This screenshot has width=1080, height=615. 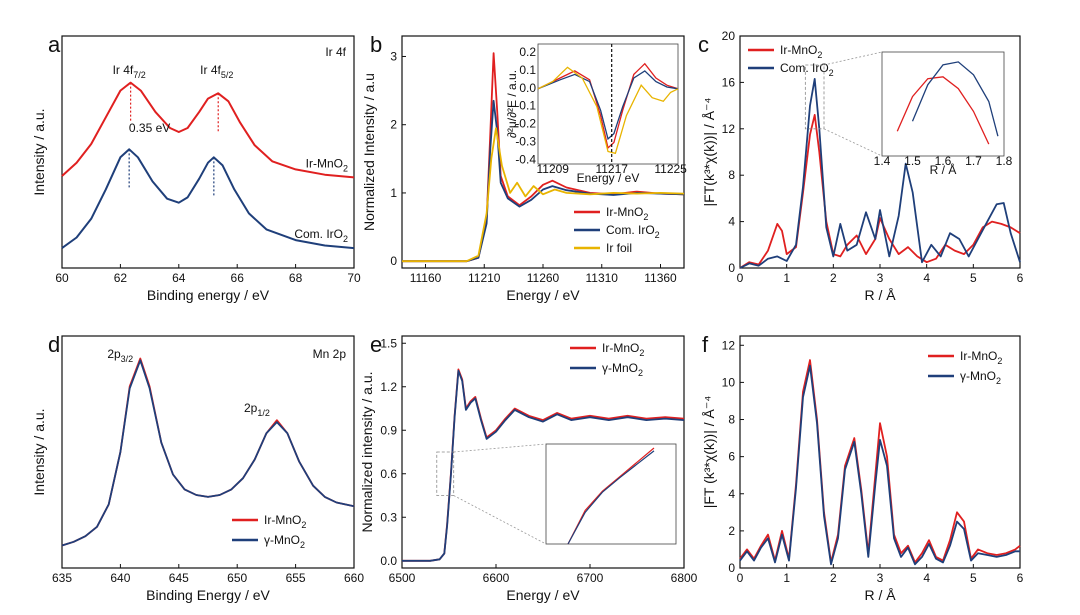 What do you see at coordinates (611, 169) in the screenshot?
I see `inset-x-tick: 11217` at bounding box center [611, 169].